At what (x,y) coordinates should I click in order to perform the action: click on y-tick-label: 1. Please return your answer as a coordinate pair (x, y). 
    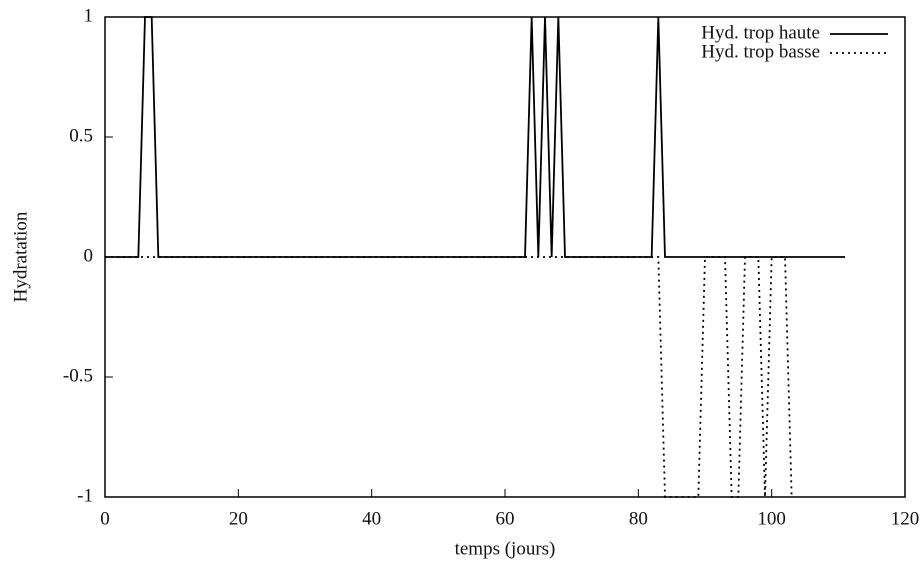
    Looking at the image, I should click on (89, 15).